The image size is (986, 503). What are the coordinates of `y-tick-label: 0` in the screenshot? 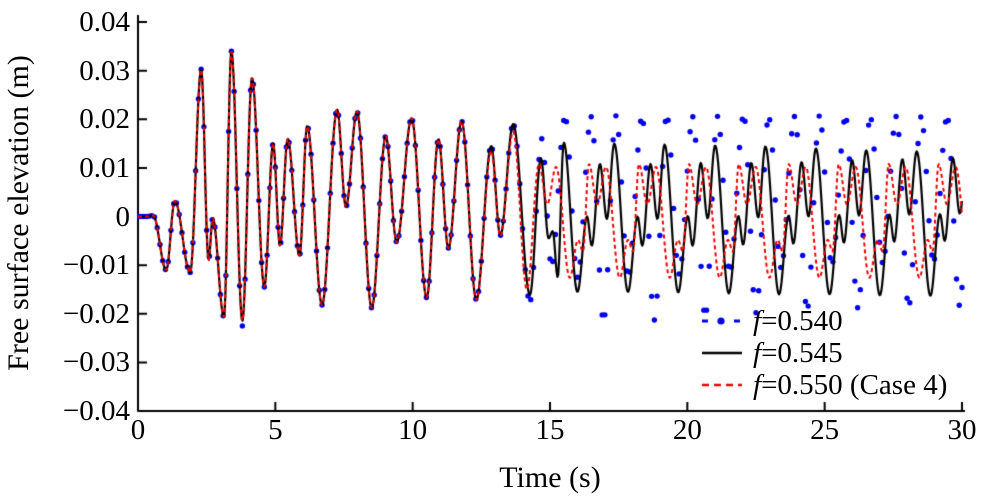 It's located at (123, 216).